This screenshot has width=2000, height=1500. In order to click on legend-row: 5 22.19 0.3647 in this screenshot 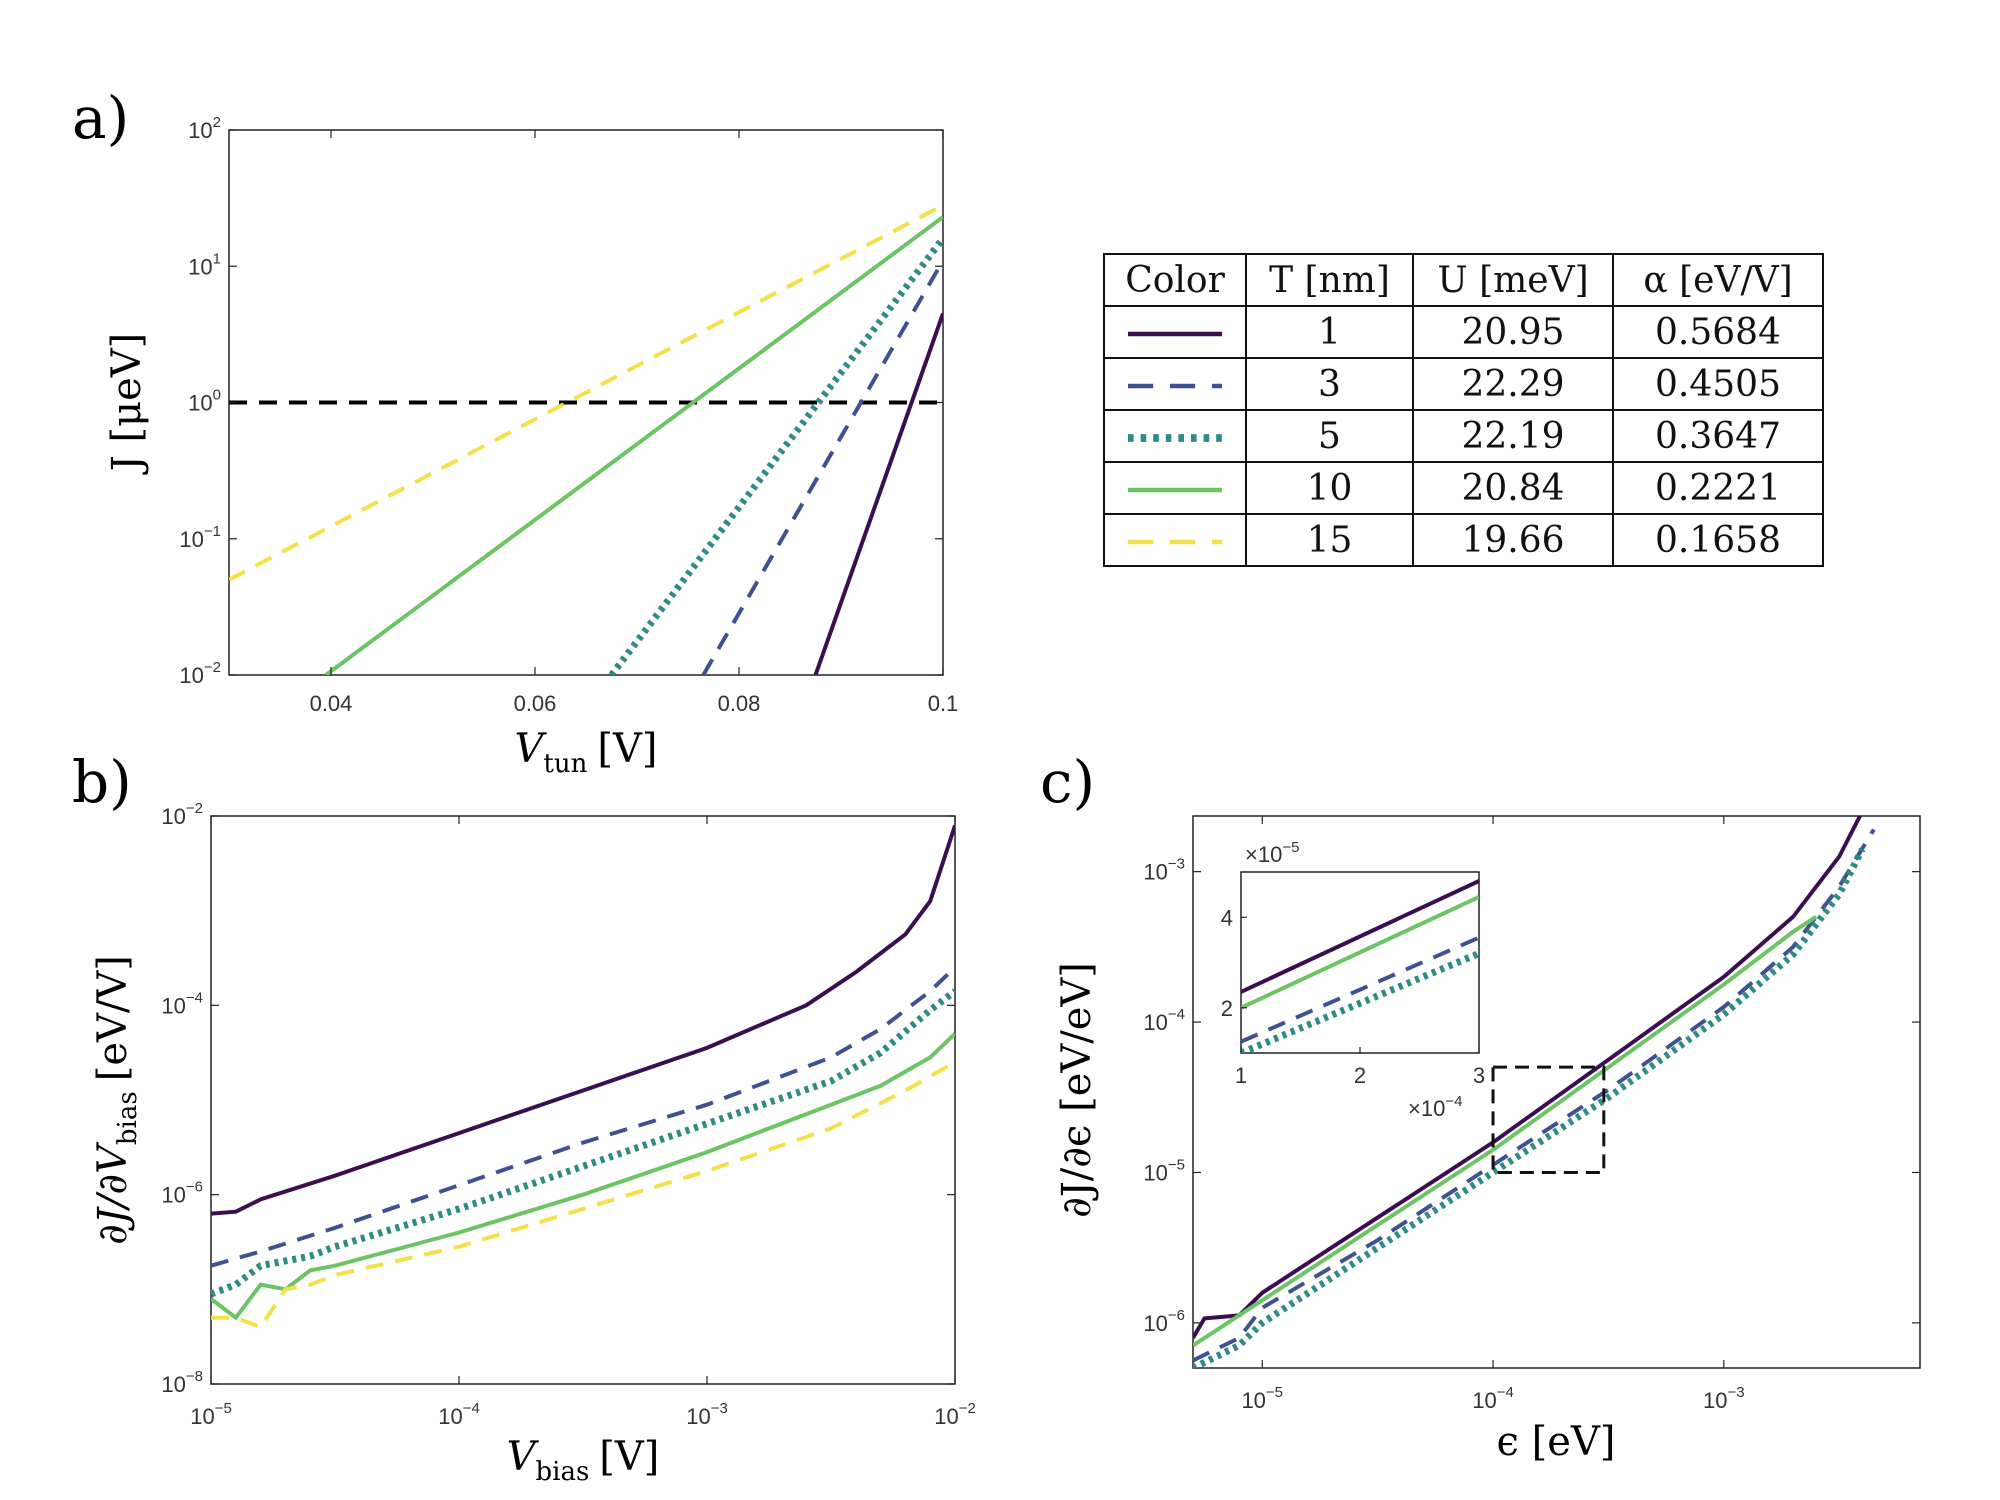, I will do `click(1463, 436)`.